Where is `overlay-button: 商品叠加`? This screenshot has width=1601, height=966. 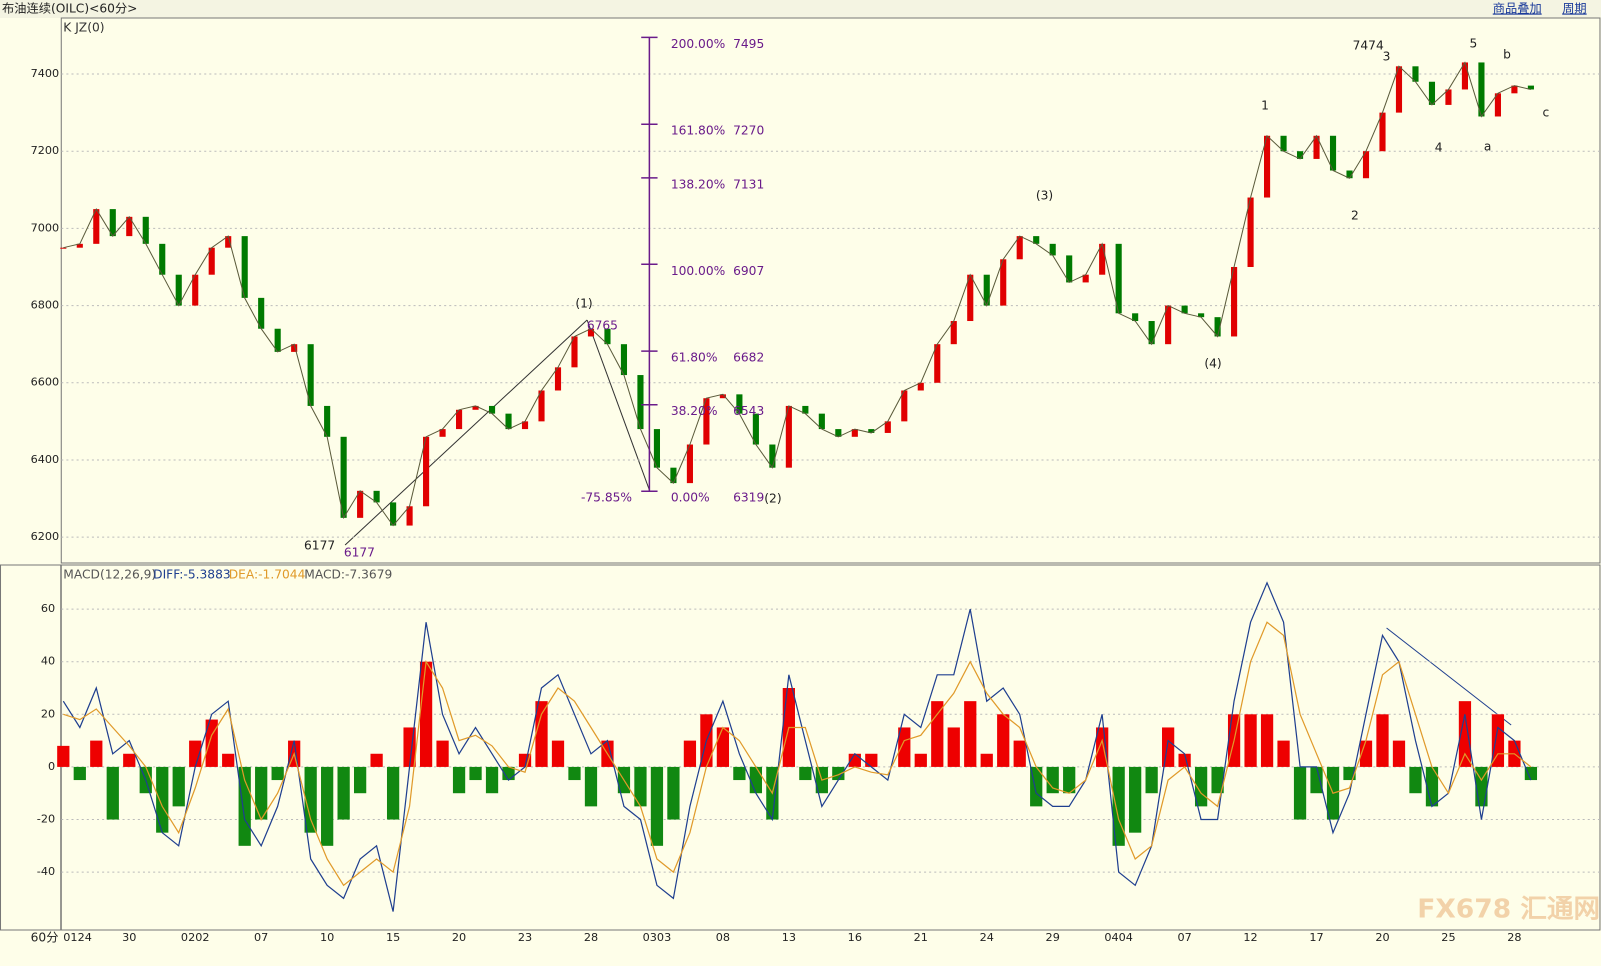 overlay-button: 商品叠加 is located at coordinates (1517, 8).